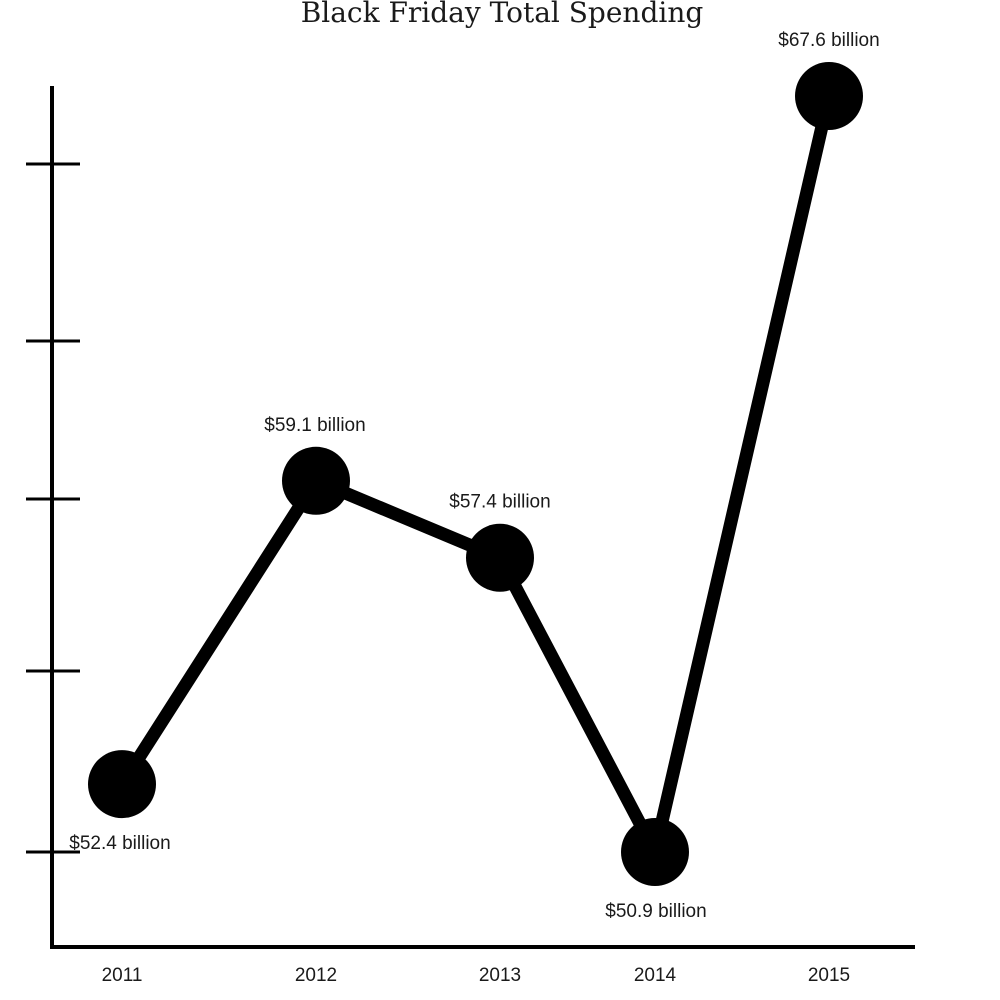 The height and width of the screenshot is (1000, 1000). I want to click on x-tick-label: 2013, so click(500, 975).